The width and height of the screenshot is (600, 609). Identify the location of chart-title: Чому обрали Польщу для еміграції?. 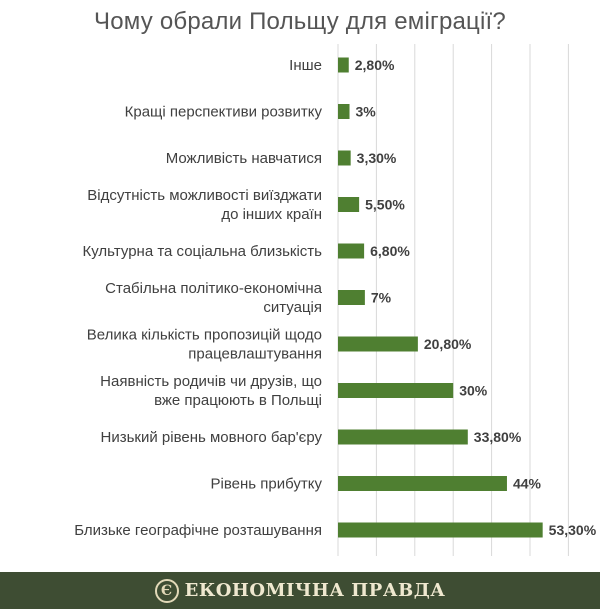
(300, 21).